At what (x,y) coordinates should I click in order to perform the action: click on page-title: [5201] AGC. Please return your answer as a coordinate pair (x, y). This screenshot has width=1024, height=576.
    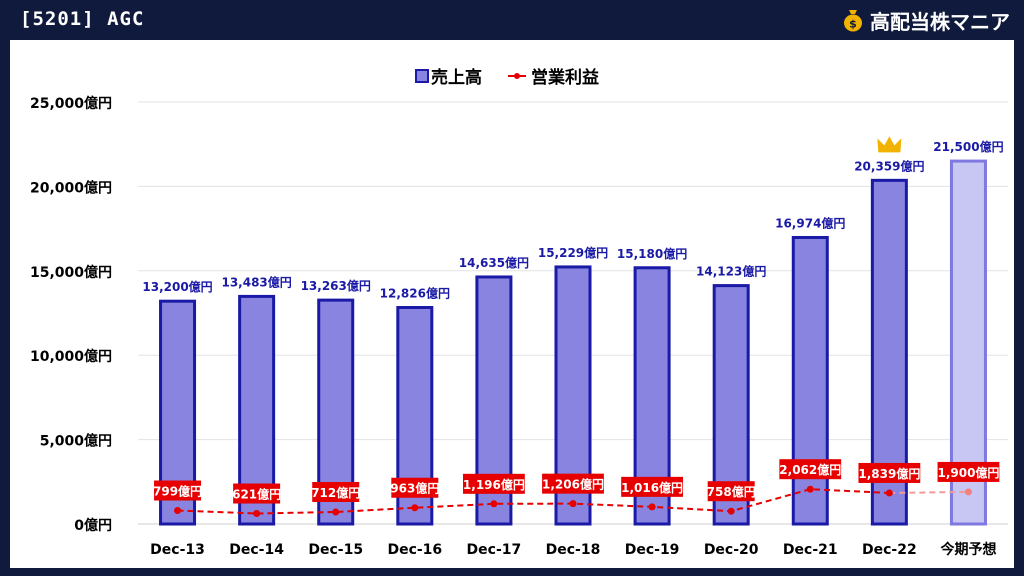
    Looking at the image, I should click on (82, 19).